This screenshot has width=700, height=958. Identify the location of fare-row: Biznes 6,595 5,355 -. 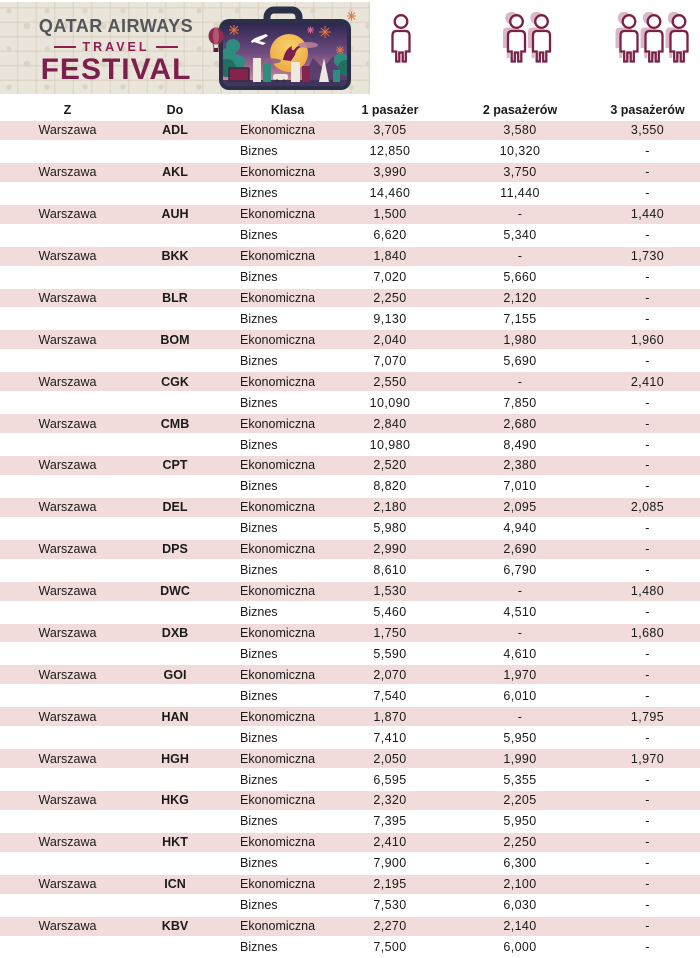
(350, 779).